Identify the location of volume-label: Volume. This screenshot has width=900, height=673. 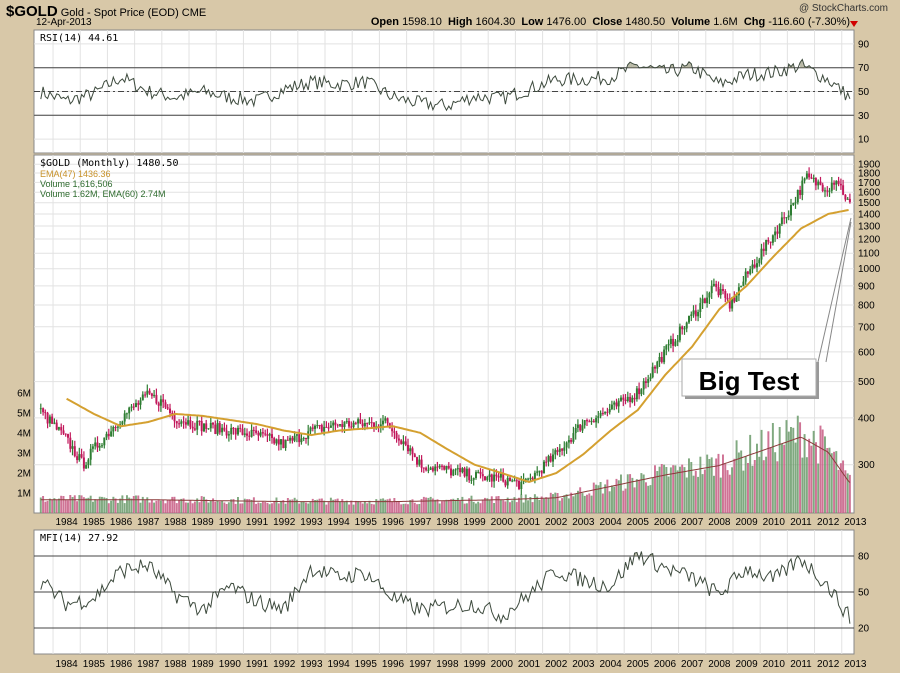
(691, 22).